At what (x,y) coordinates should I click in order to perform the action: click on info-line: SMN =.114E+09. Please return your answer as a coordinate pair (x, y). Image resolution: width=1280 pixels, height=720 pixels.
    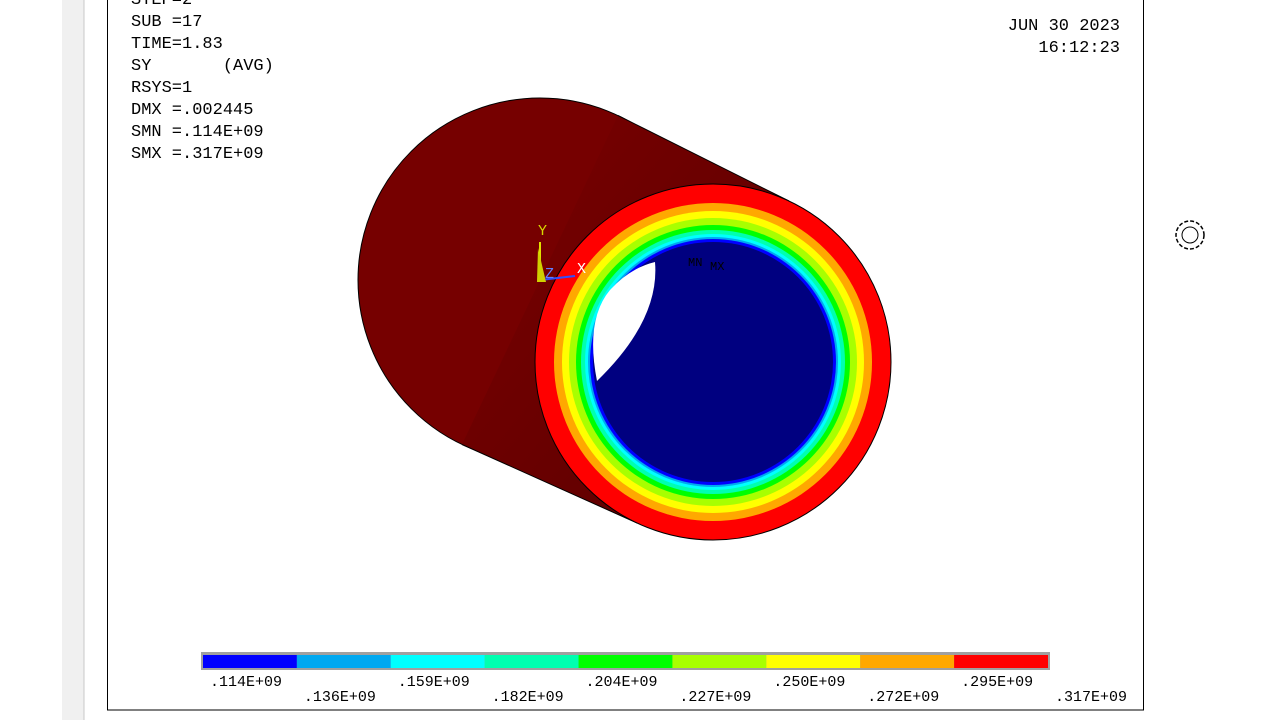
    Looking at the image, I should click on (197, 132).